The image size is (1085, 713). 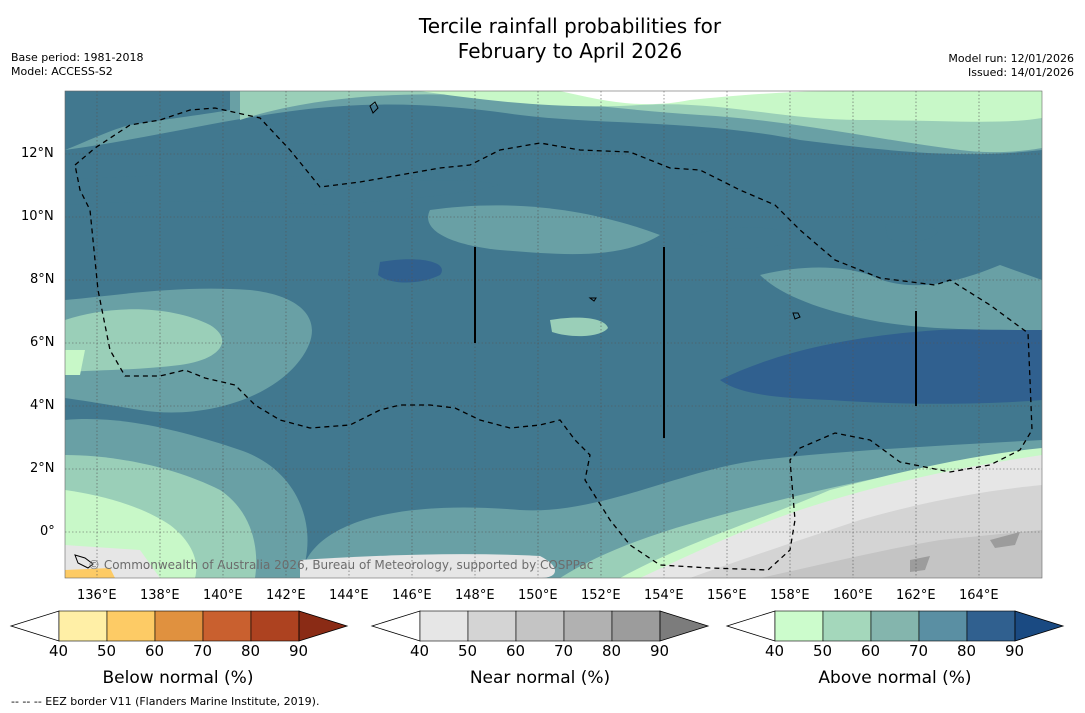 What do you see at coordinates (731, 106) in the screenshot?
I see `above-40-50-top` at bounding box center [731, 106].